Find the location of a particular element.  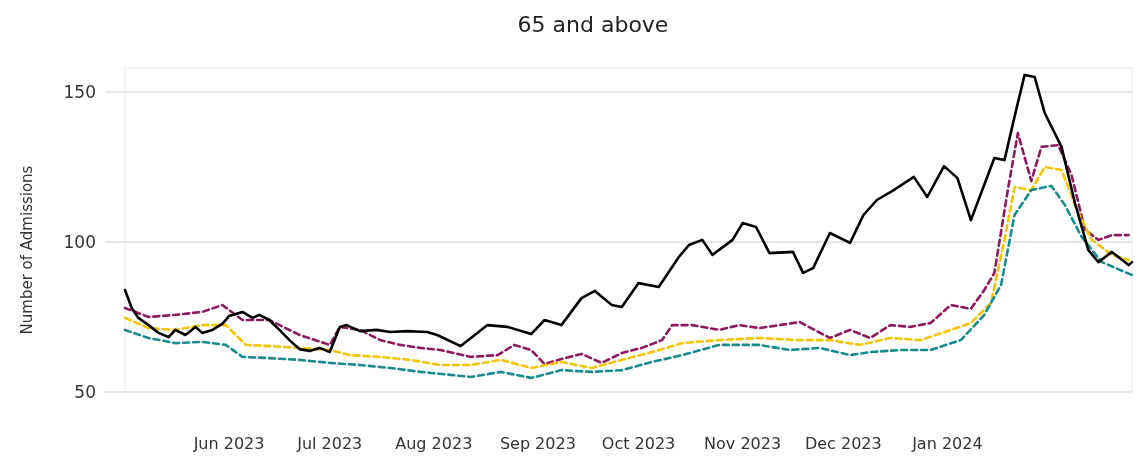

x-tick-label: Dec 2023 is located at coordinates (843, 443).